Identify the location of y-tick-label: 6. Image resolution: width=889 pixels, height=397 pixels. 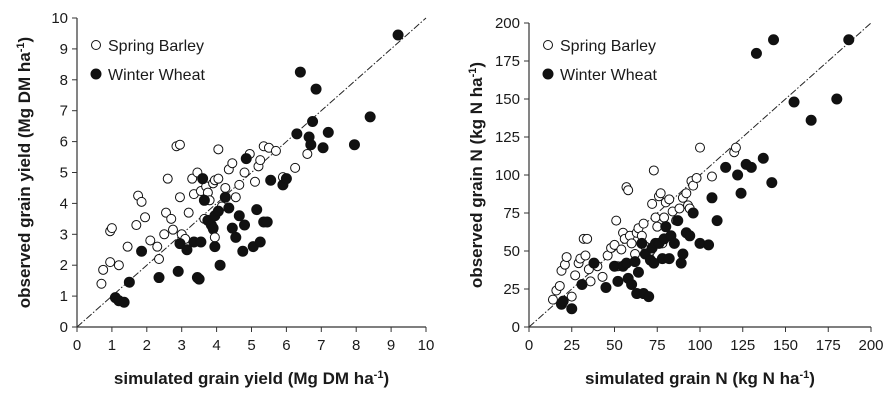
(64, 142).